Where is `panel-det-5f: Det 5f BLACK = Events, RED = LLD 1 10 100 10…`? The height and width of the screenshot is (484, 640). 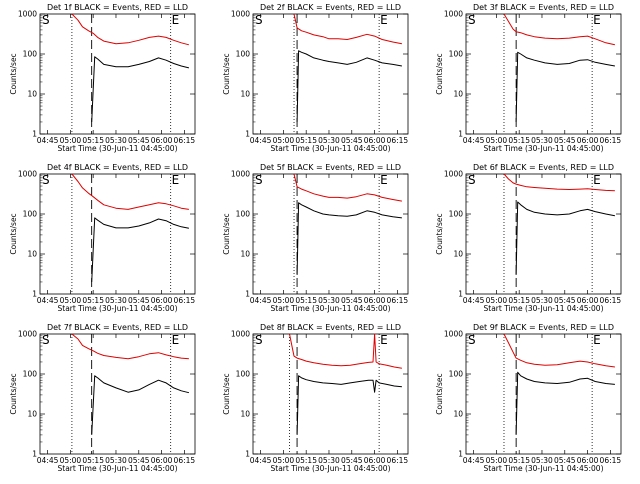 panel-det-5f: Det 5f BLACK = Events, RED = LLD 1 10 100 10… is located at coordinates (315, 238).